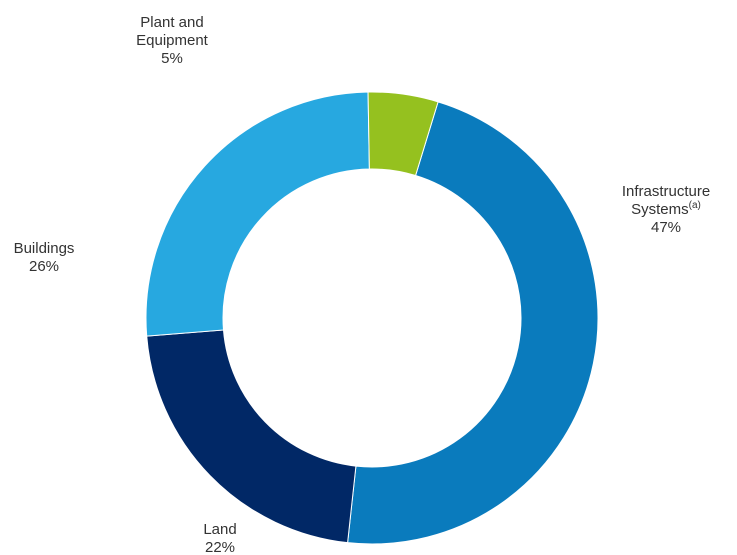 This screenshot has width=737, height=555. Describe the element at coordinates (251, 436) in the screenshot. I see `slice-land` at that location.